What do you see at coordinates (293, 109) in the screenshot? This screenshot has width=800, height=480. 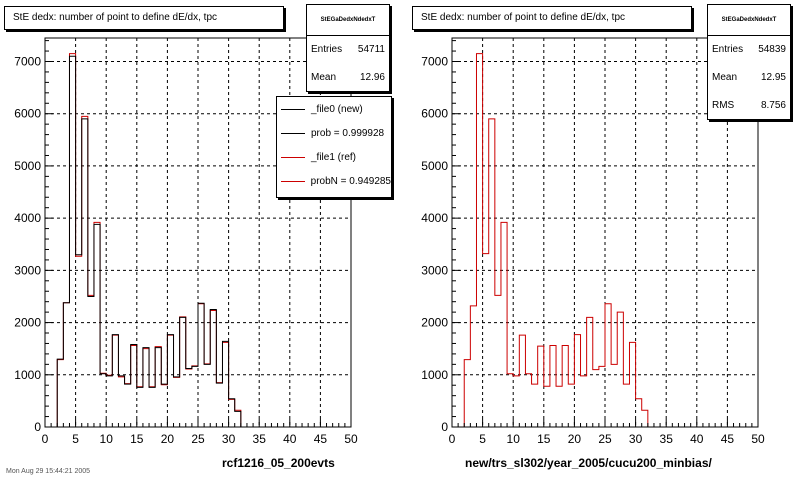 I see `legend-swatch-new` at bounding box center [293, 109].